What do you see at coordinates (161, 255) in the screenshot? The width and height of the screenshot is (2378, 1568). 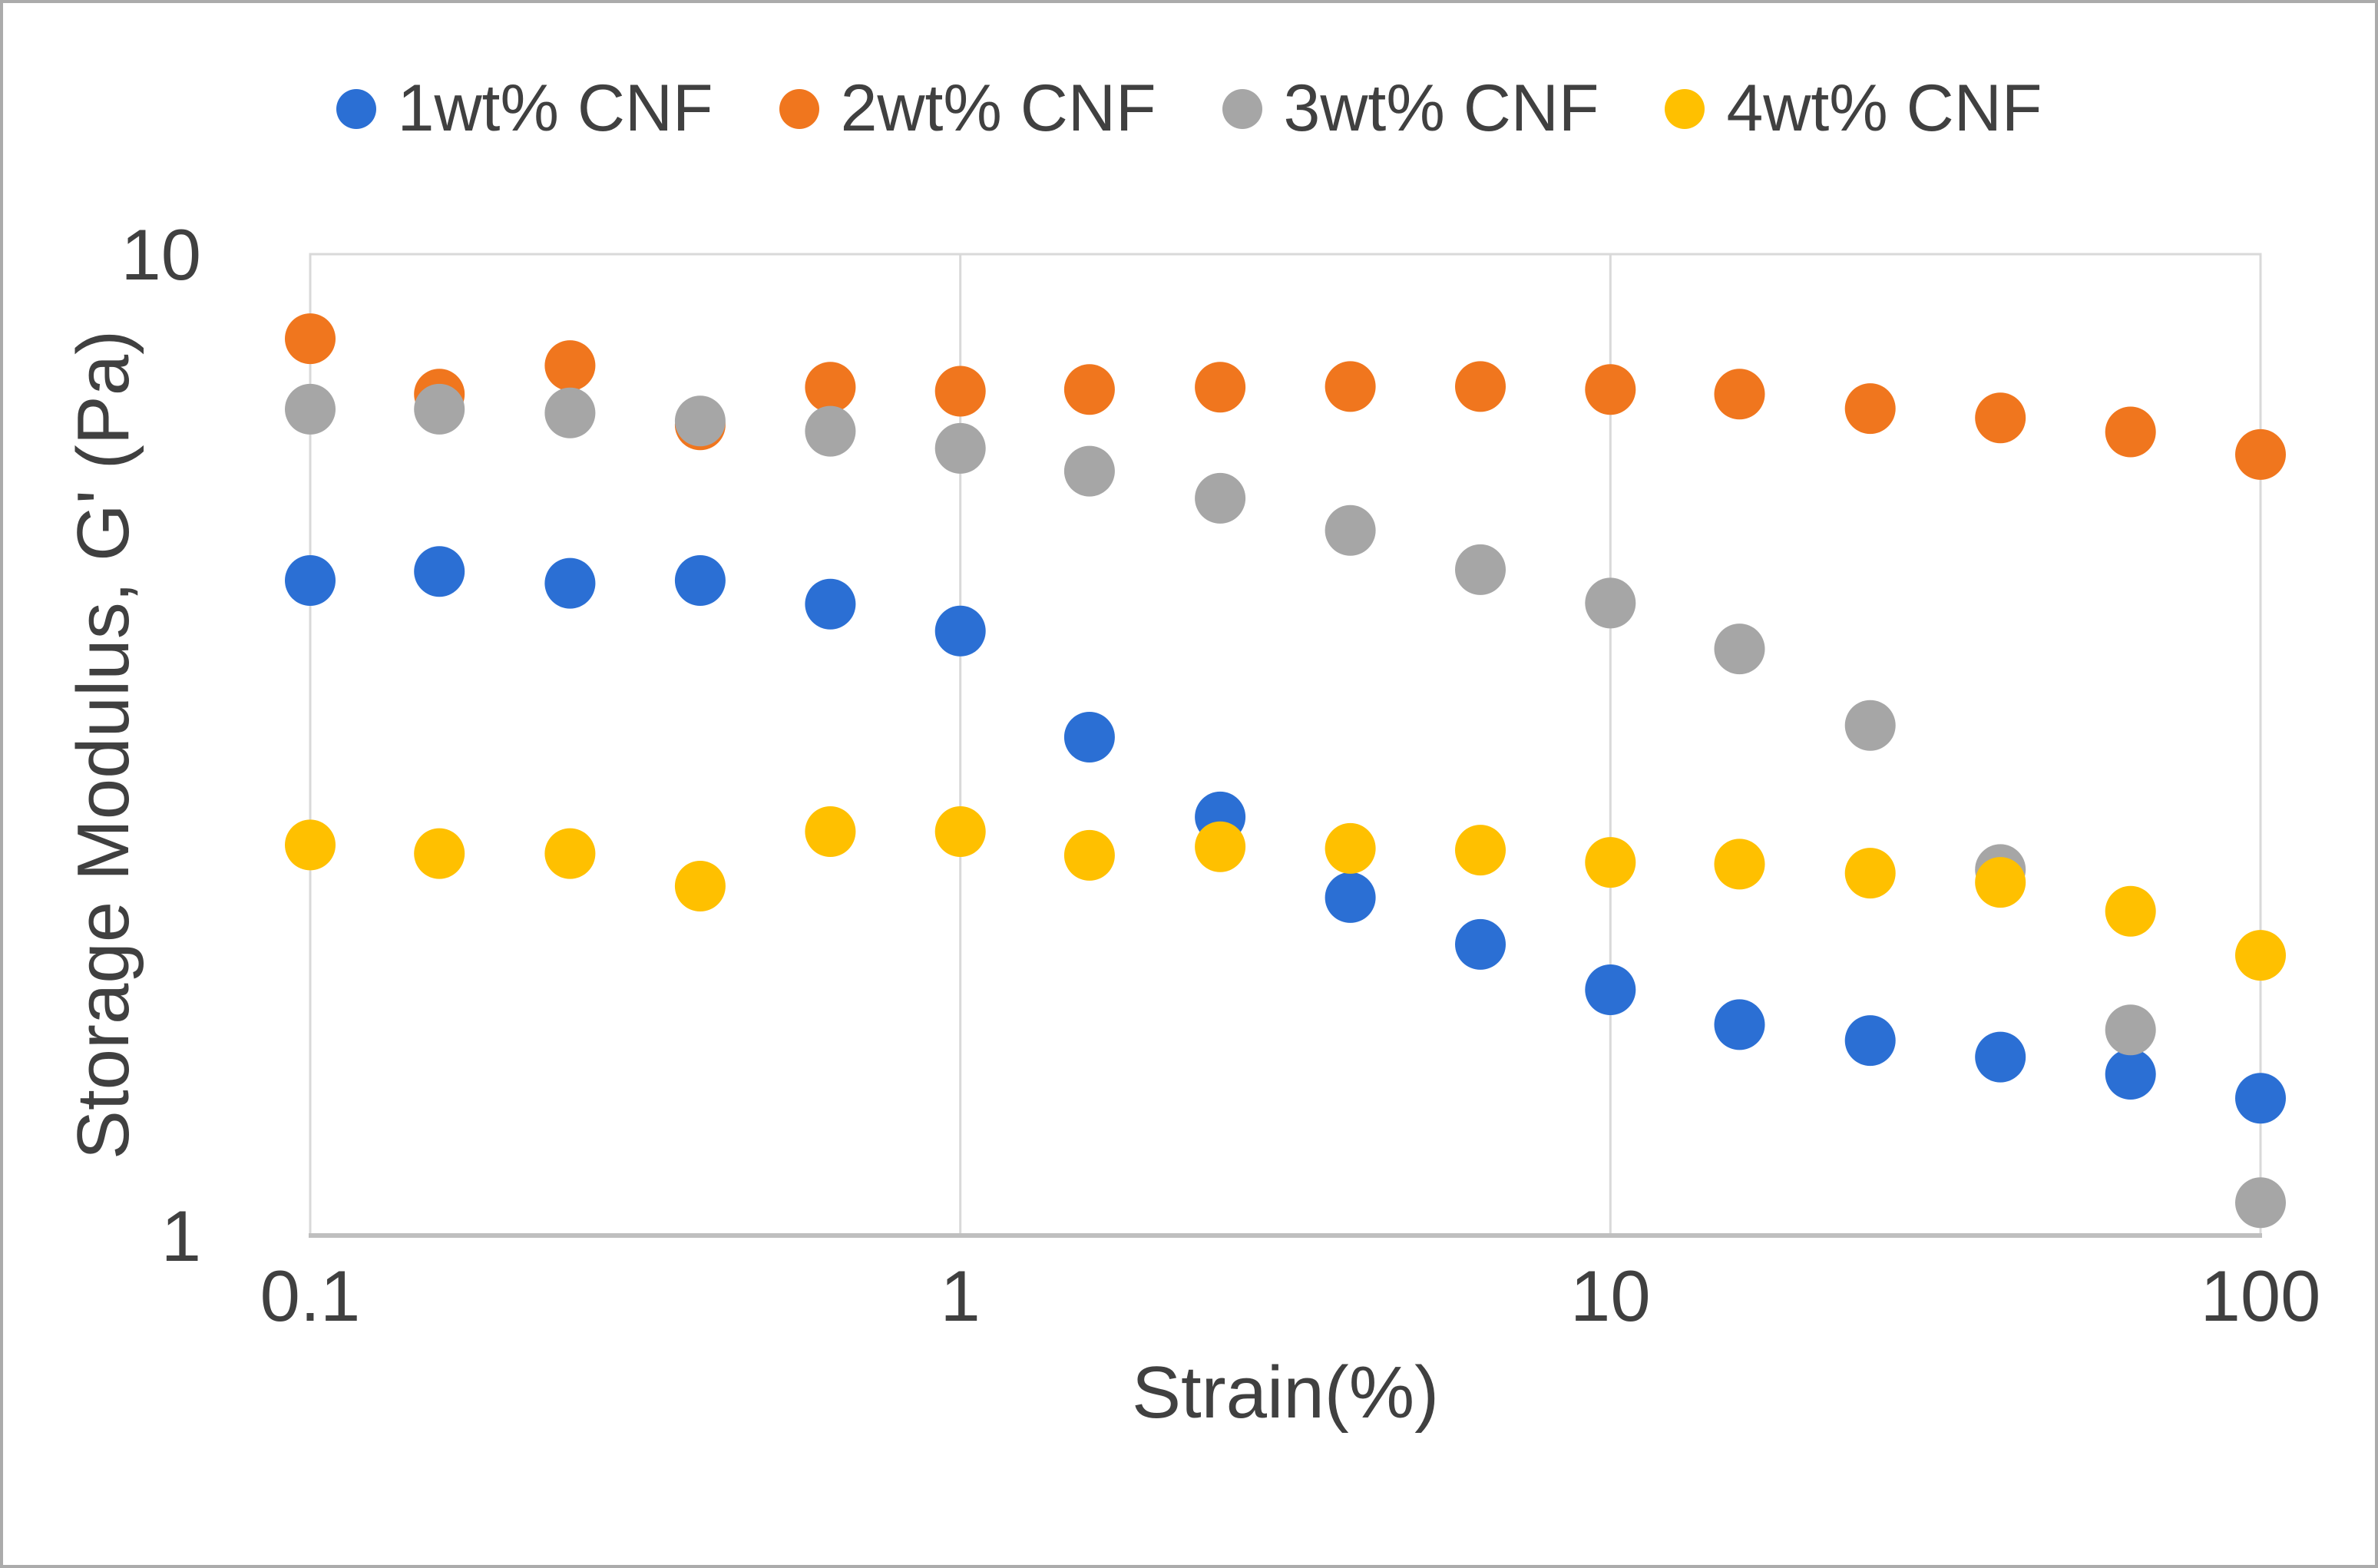 I see `y-tick-label: 10` at bounding box center [161, 255].